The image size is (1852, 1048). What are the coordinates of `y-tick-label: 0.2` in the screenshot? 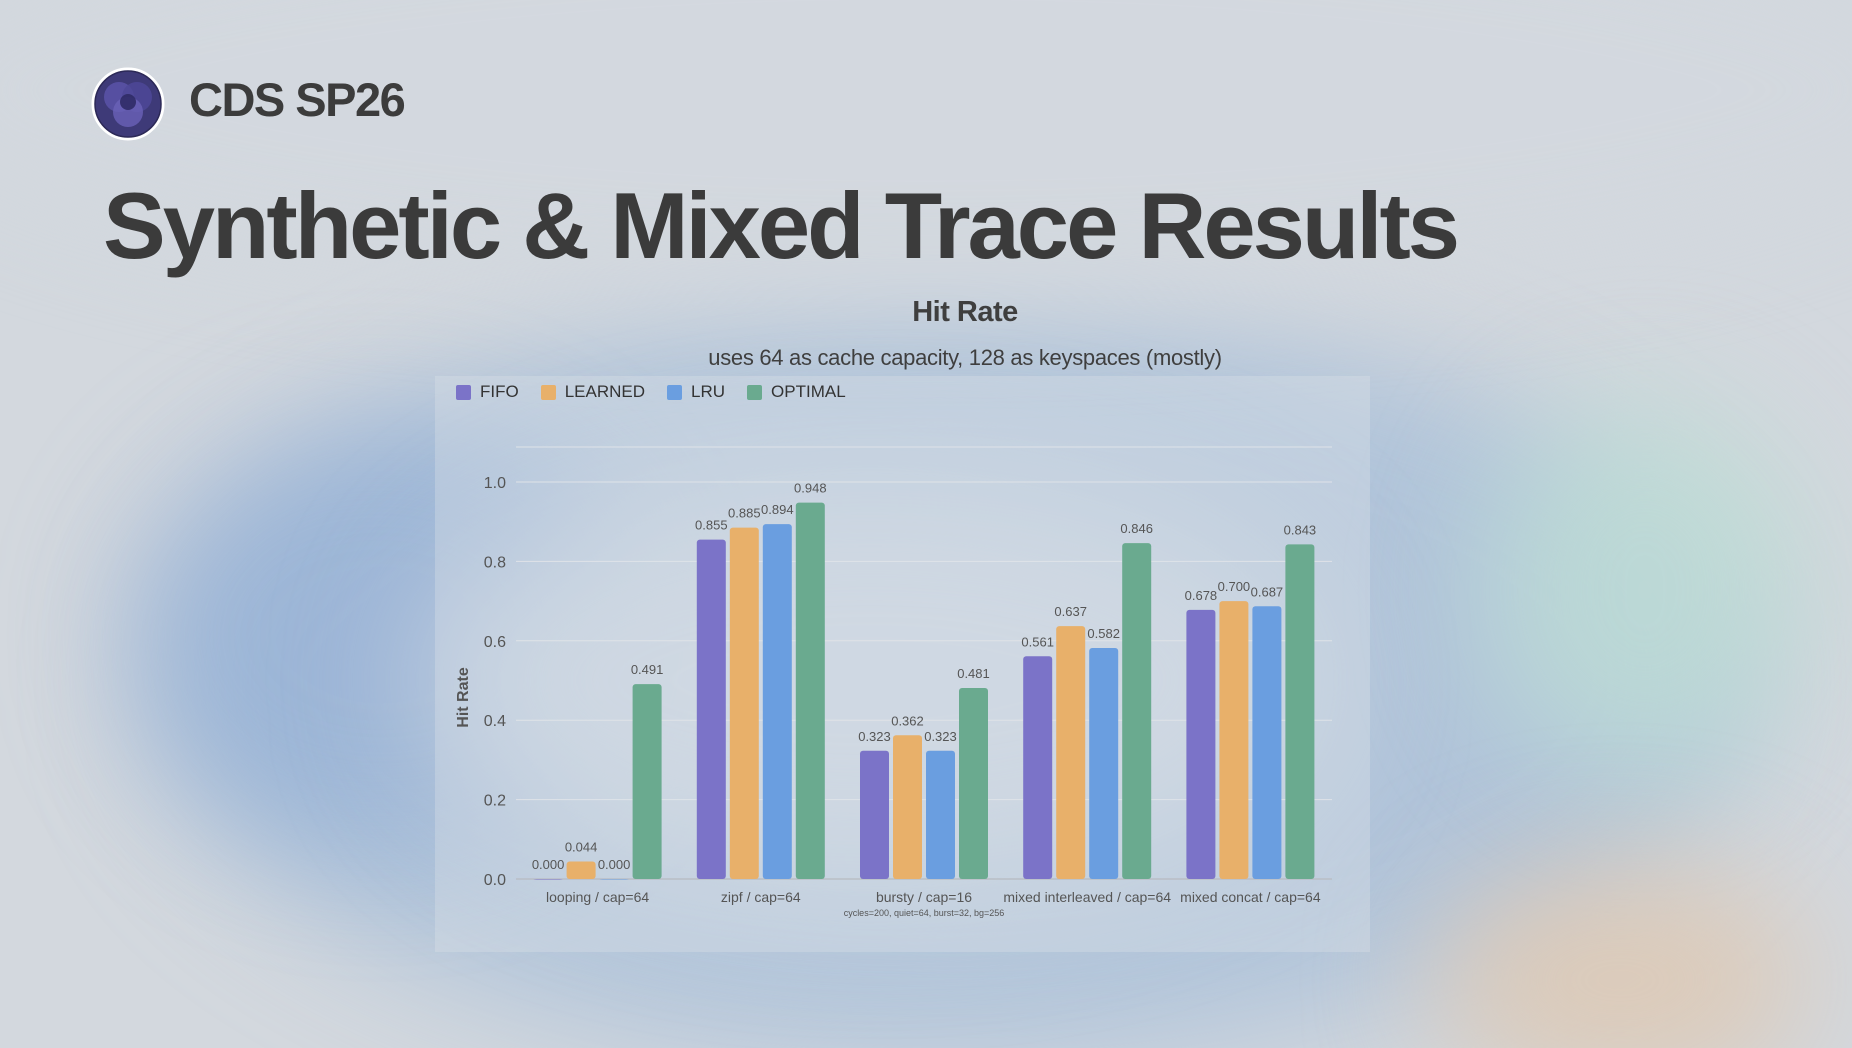 It's located at (495, 801).